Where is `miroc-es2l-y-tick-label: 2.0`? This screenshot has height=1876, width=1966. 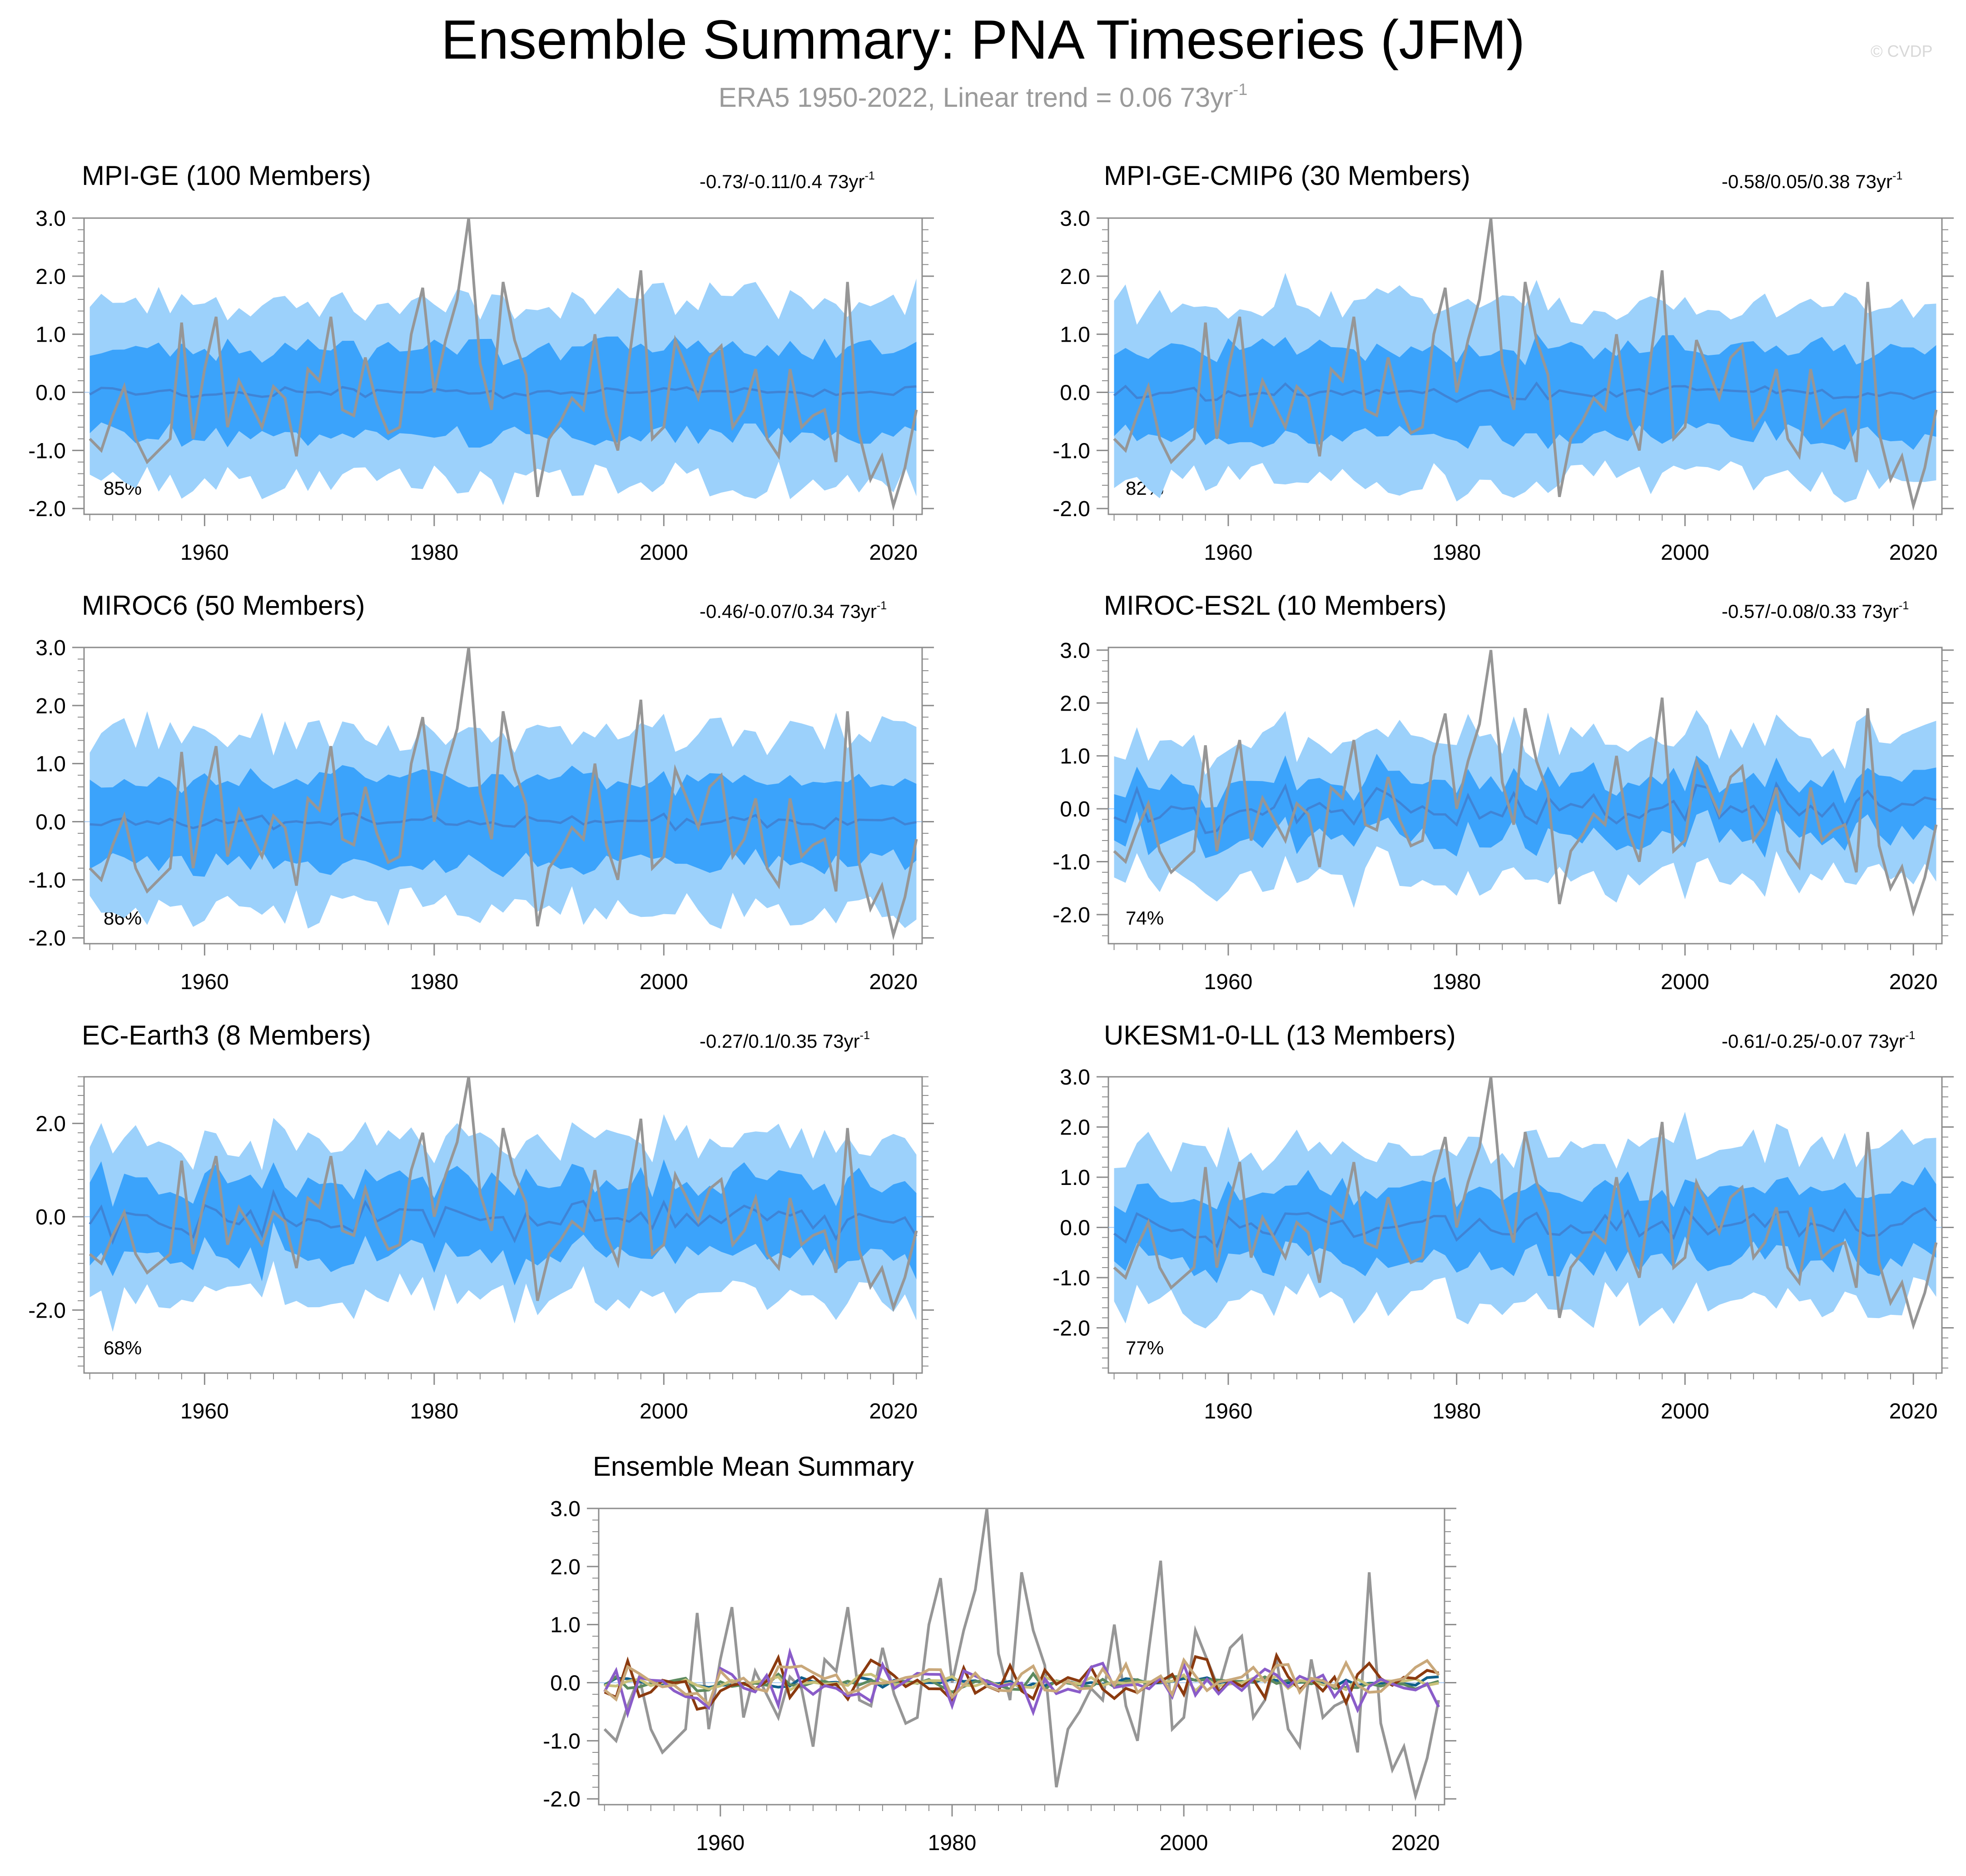 miroc-es2l-y-tick-label: 2.0 is located at coordinates (1075, 704).